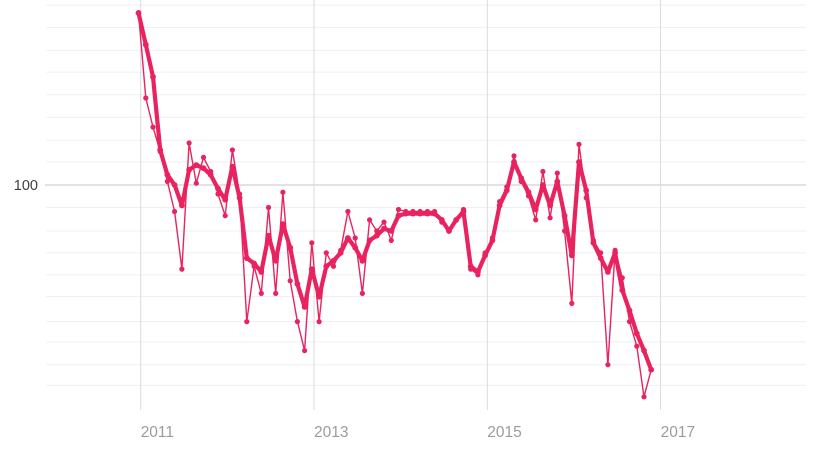  Describe the element at coordinates (26, 186) in the screenshot. I see `y-axis-label-100: 100` at that location.